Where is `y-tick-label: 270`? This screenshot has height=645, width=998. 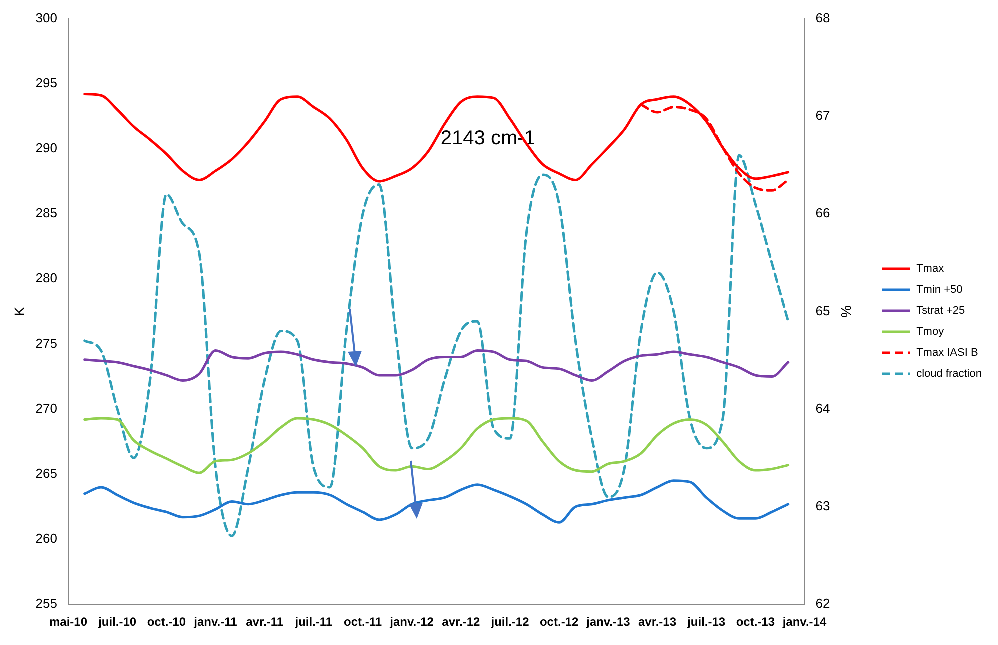
y-tick-label: 270 is located at coordinates (47, 408).